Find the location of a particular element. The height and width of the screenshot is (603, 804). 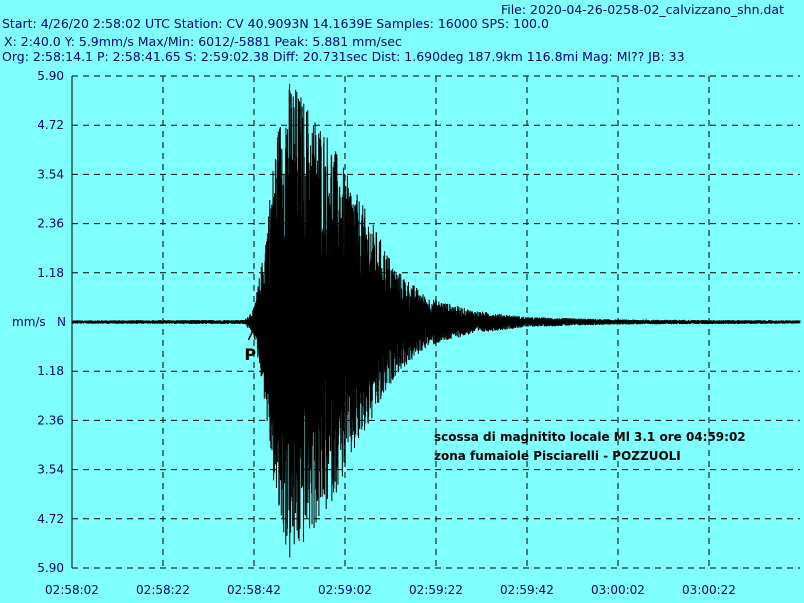

x-tick-label: 02:58:42 is located at coordinates (254, 590).